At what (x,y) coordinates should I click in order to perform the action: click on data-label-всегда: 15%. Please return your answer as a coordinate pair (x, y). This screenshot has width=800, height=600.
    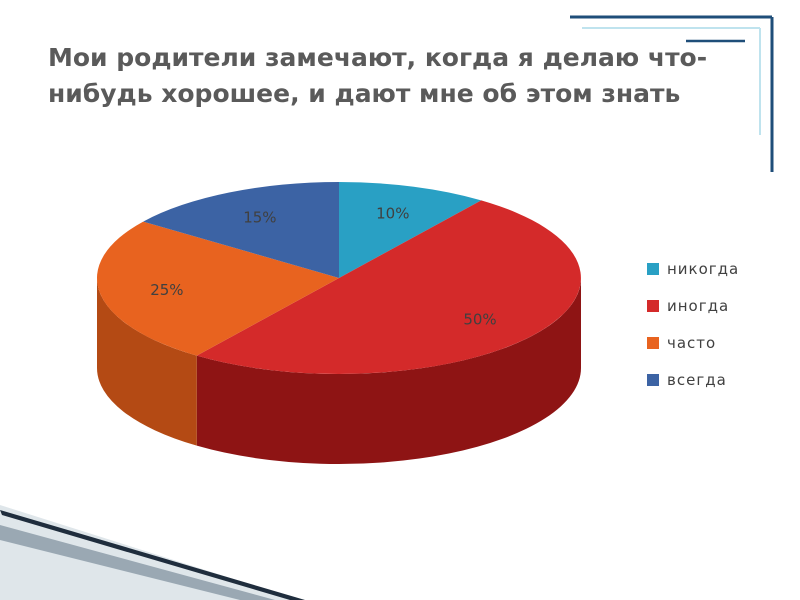
    Looking at the image, I should click on (259, 217).